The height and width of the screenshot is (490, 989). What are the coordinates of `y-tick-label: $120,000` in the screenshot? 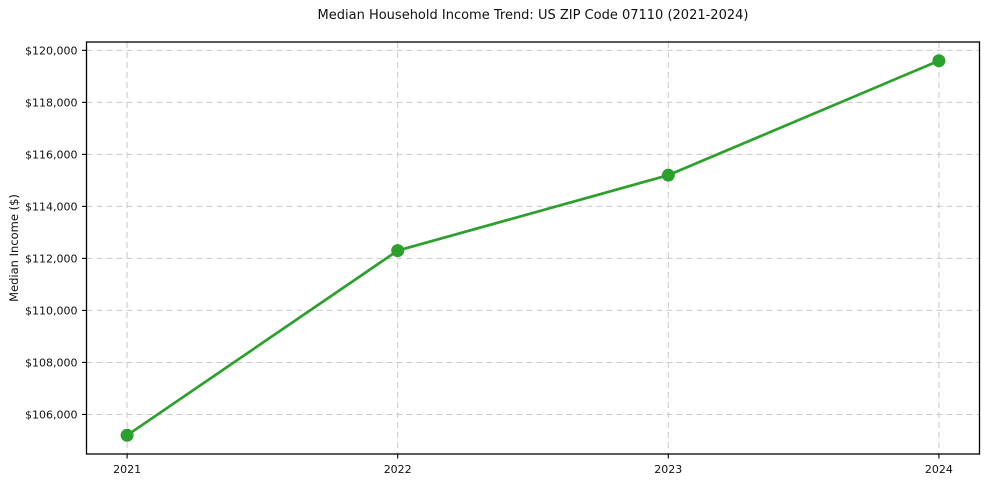 It's located at (51, 50).